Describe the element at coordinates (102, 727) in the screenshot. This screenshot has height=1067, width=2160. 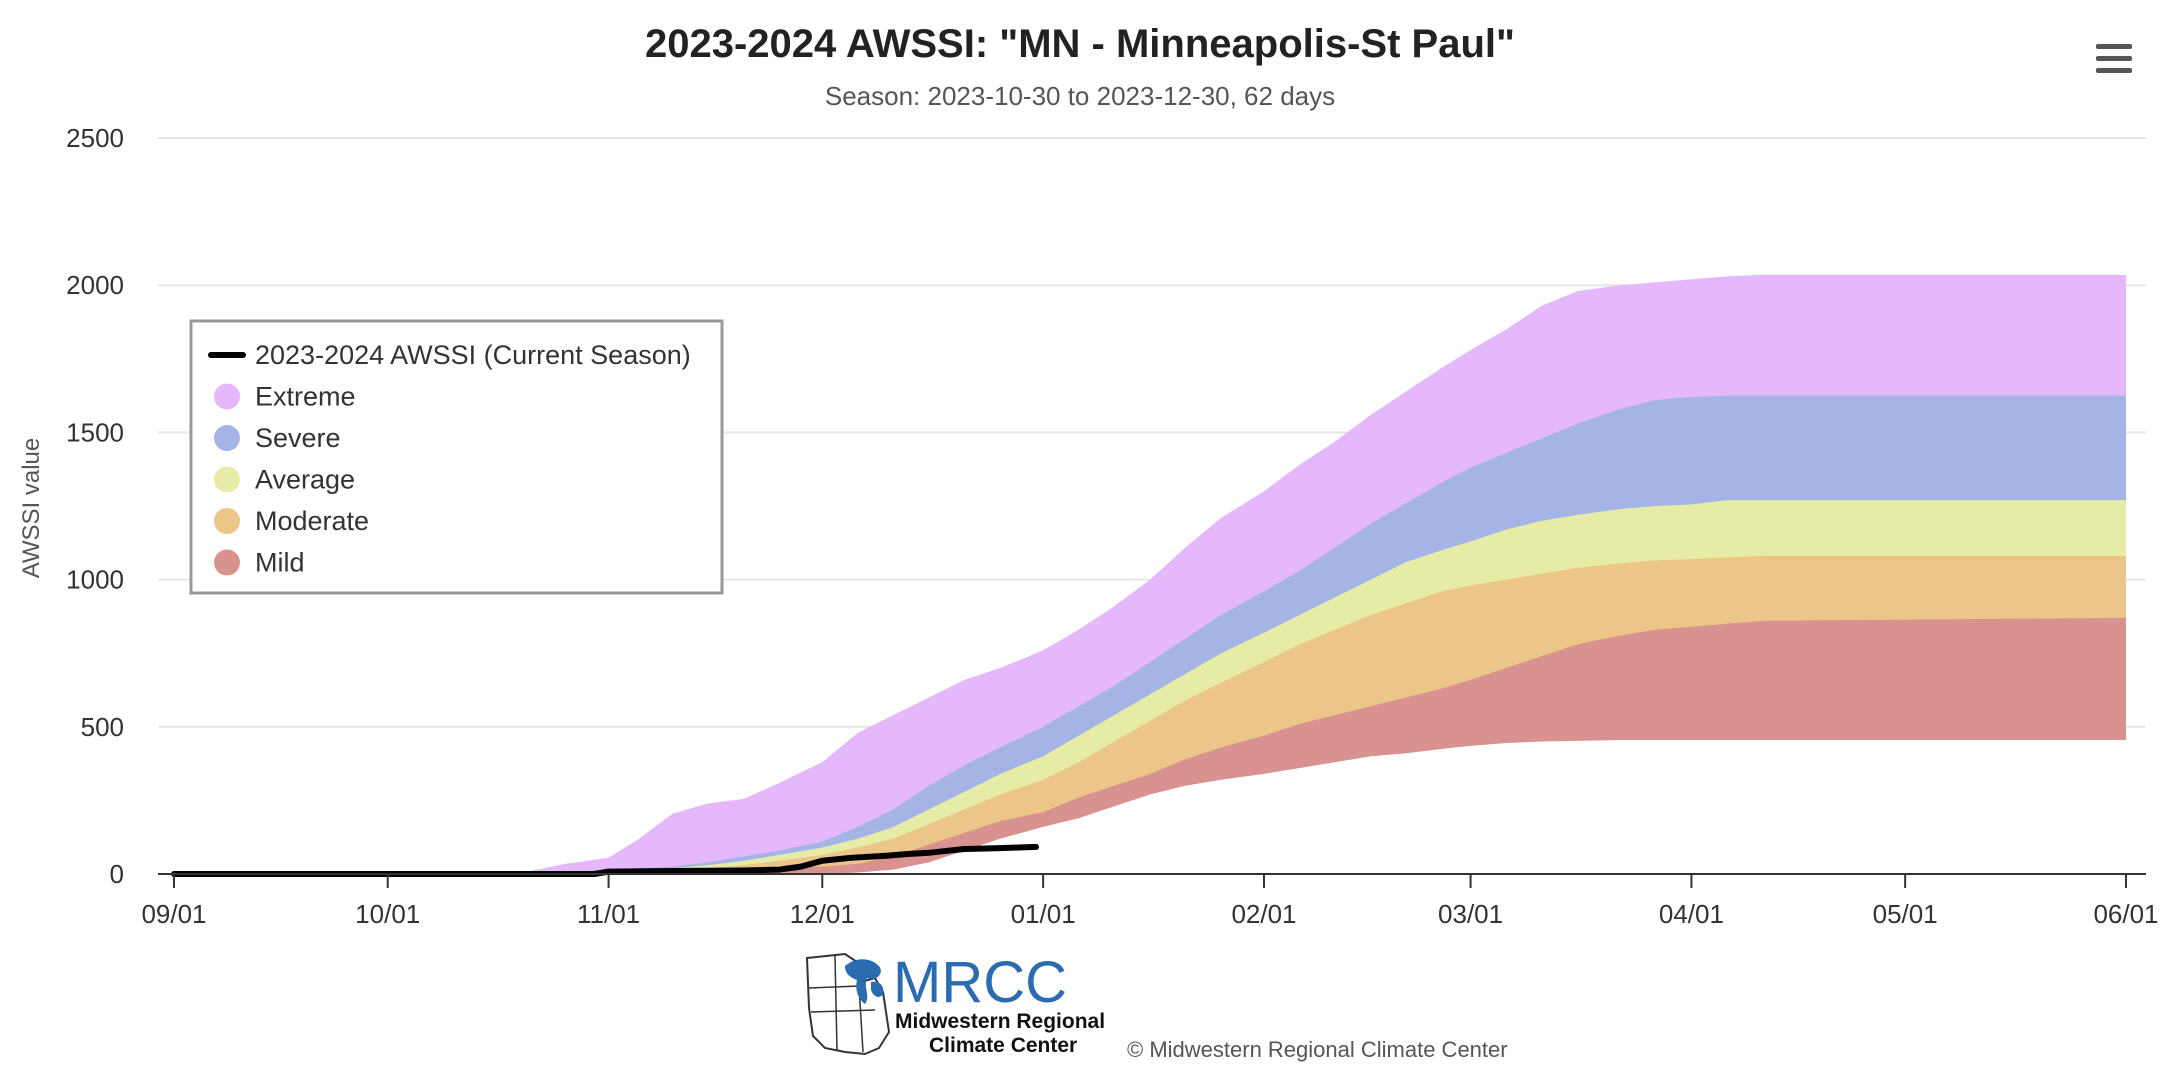
I see `y-tick-label: 500` at that location.